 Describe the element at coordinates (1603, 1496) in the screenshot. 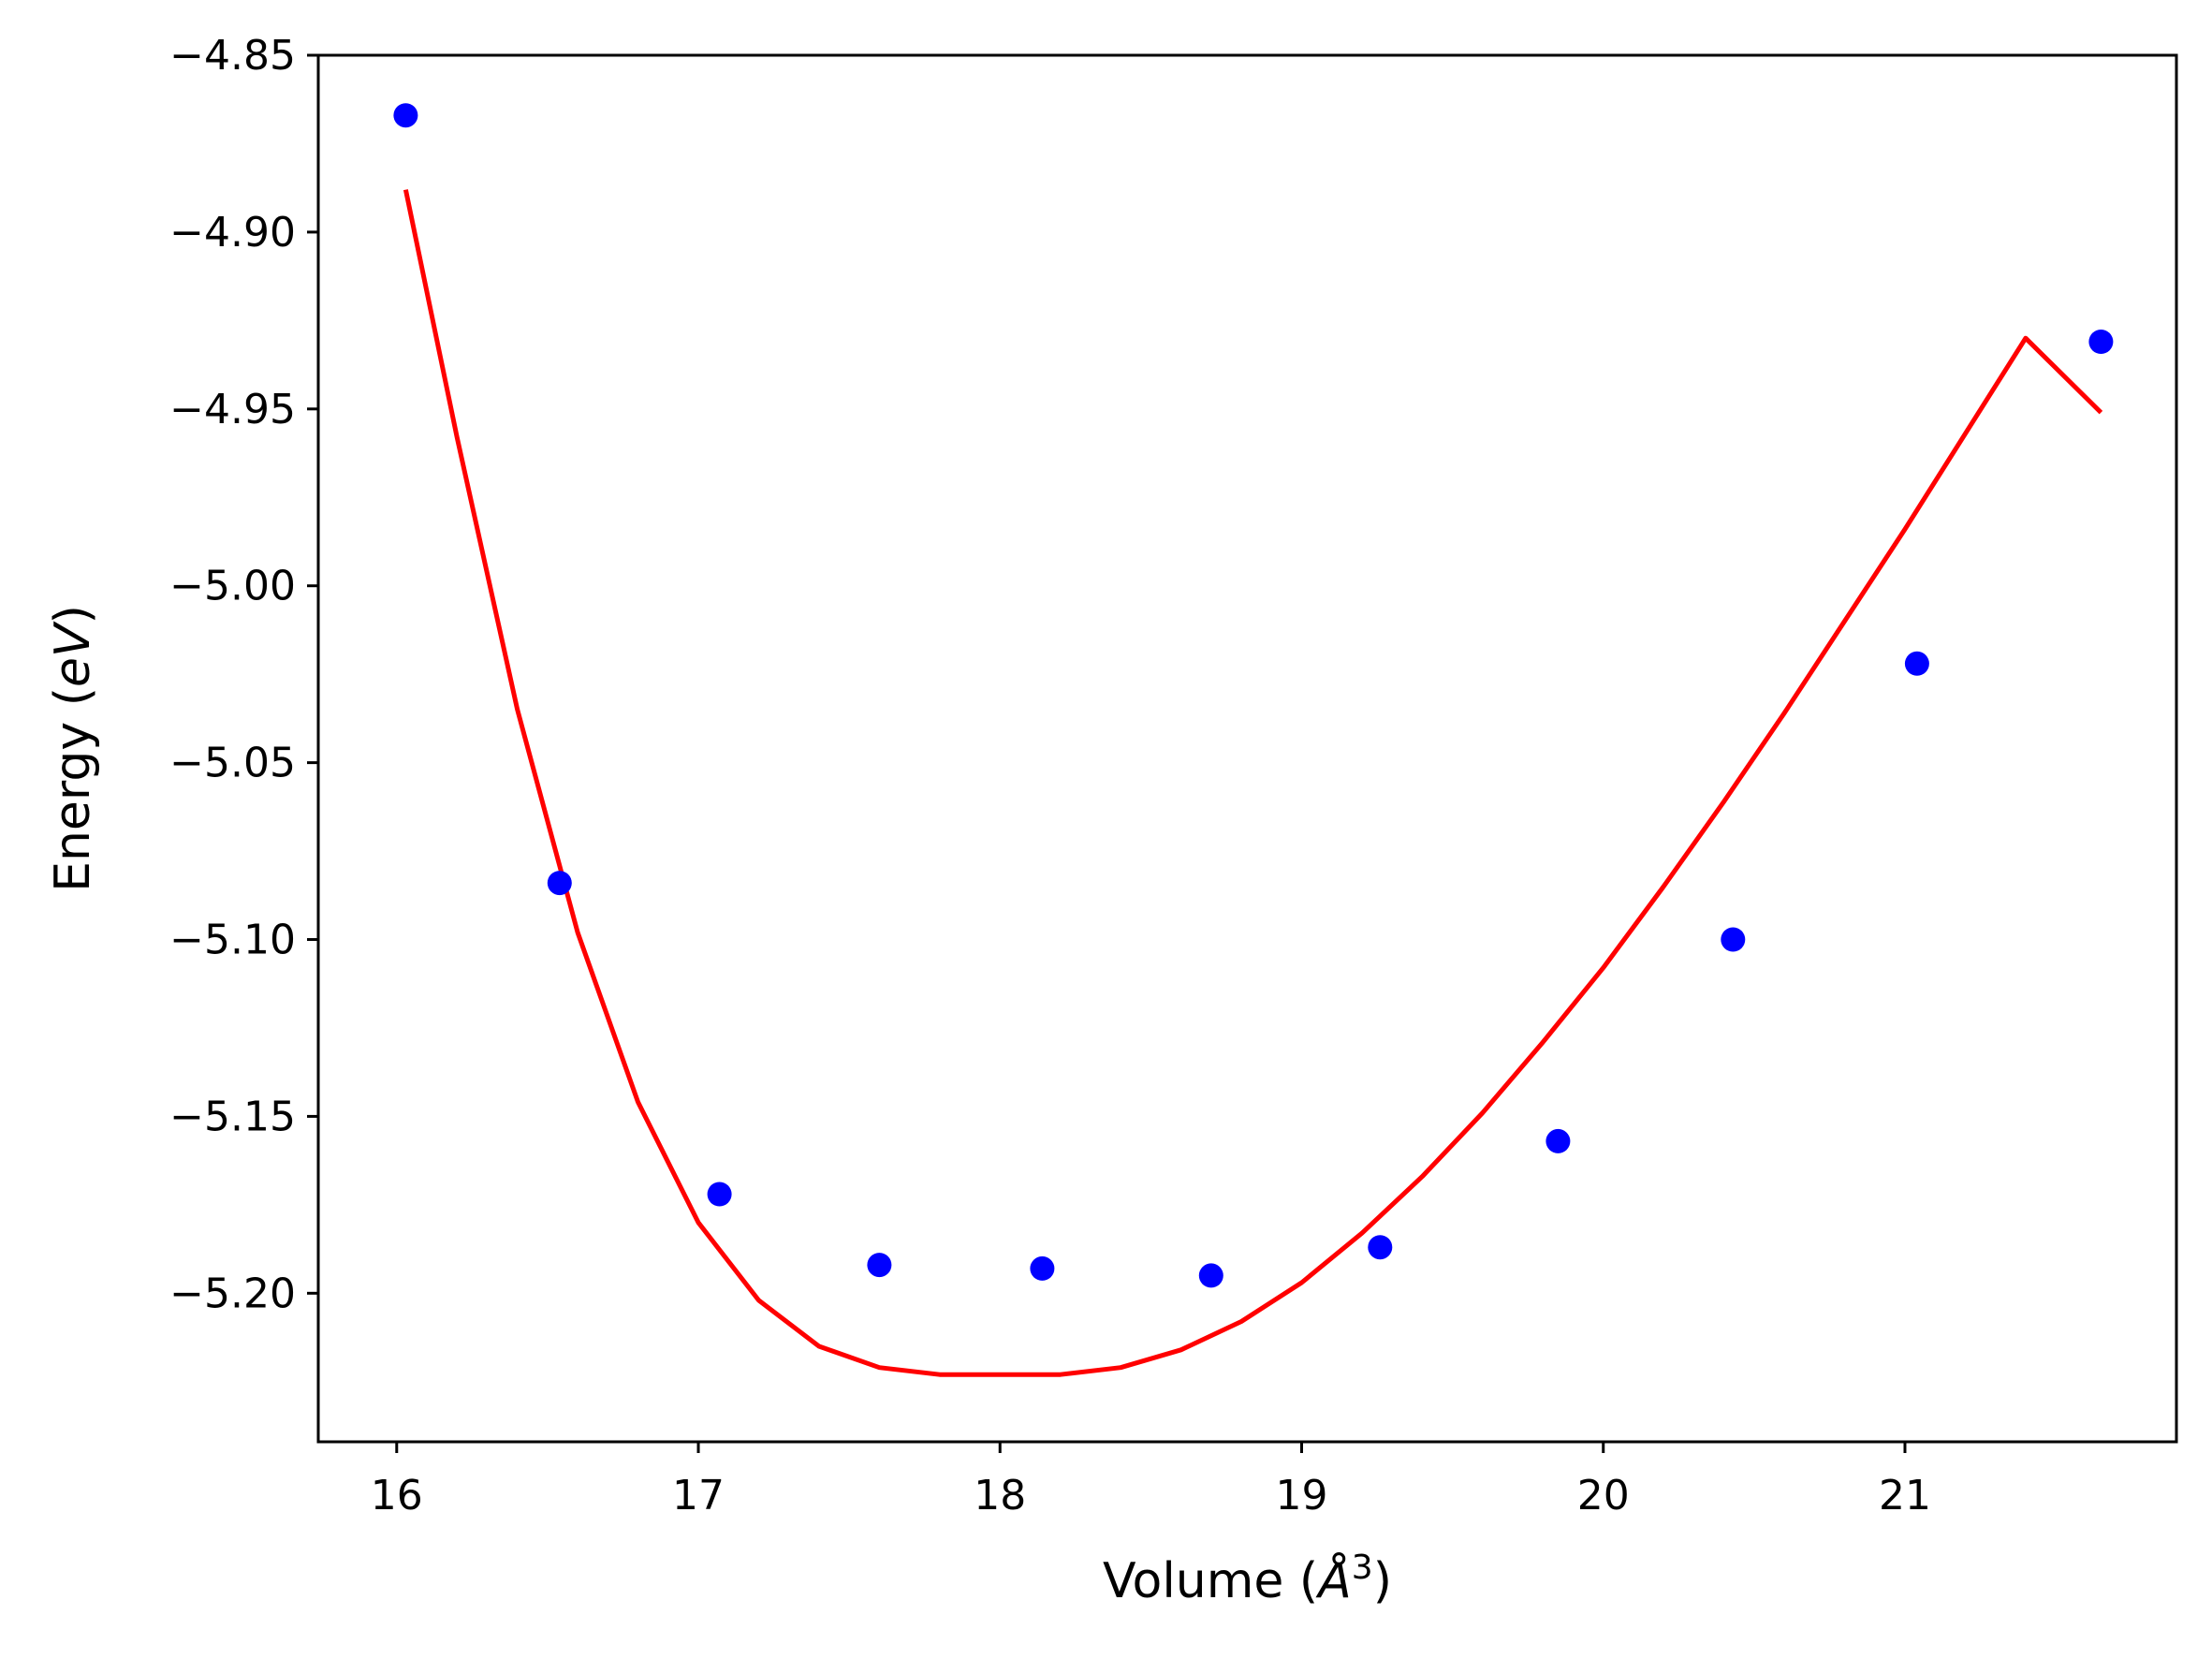

I see `x-tick-label: 20` at that location.